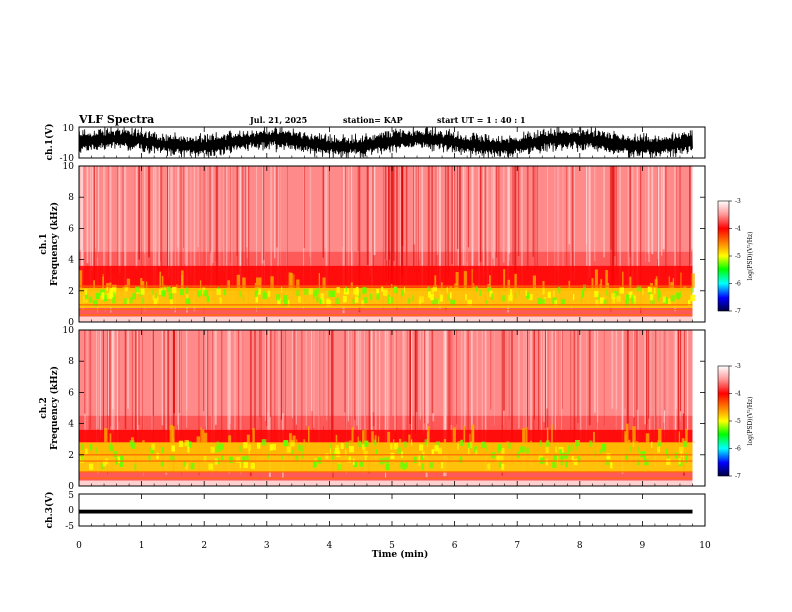  Describe the element at coordinates (54, 244) in the screenshot. I see `ch1-freq-axis-title-line2: Frequency (kHz)` at that location.